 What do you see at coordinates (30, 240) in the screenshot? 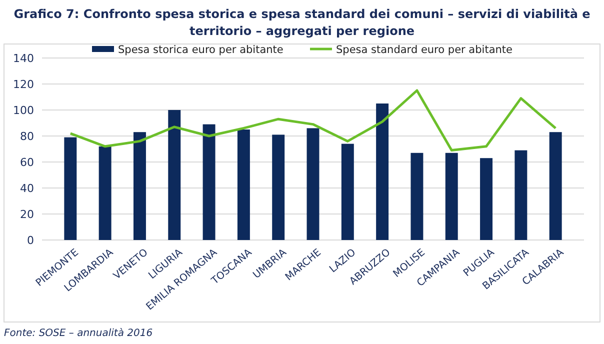
I see `y-tick-label: 0` at bounding box center [30, 240].